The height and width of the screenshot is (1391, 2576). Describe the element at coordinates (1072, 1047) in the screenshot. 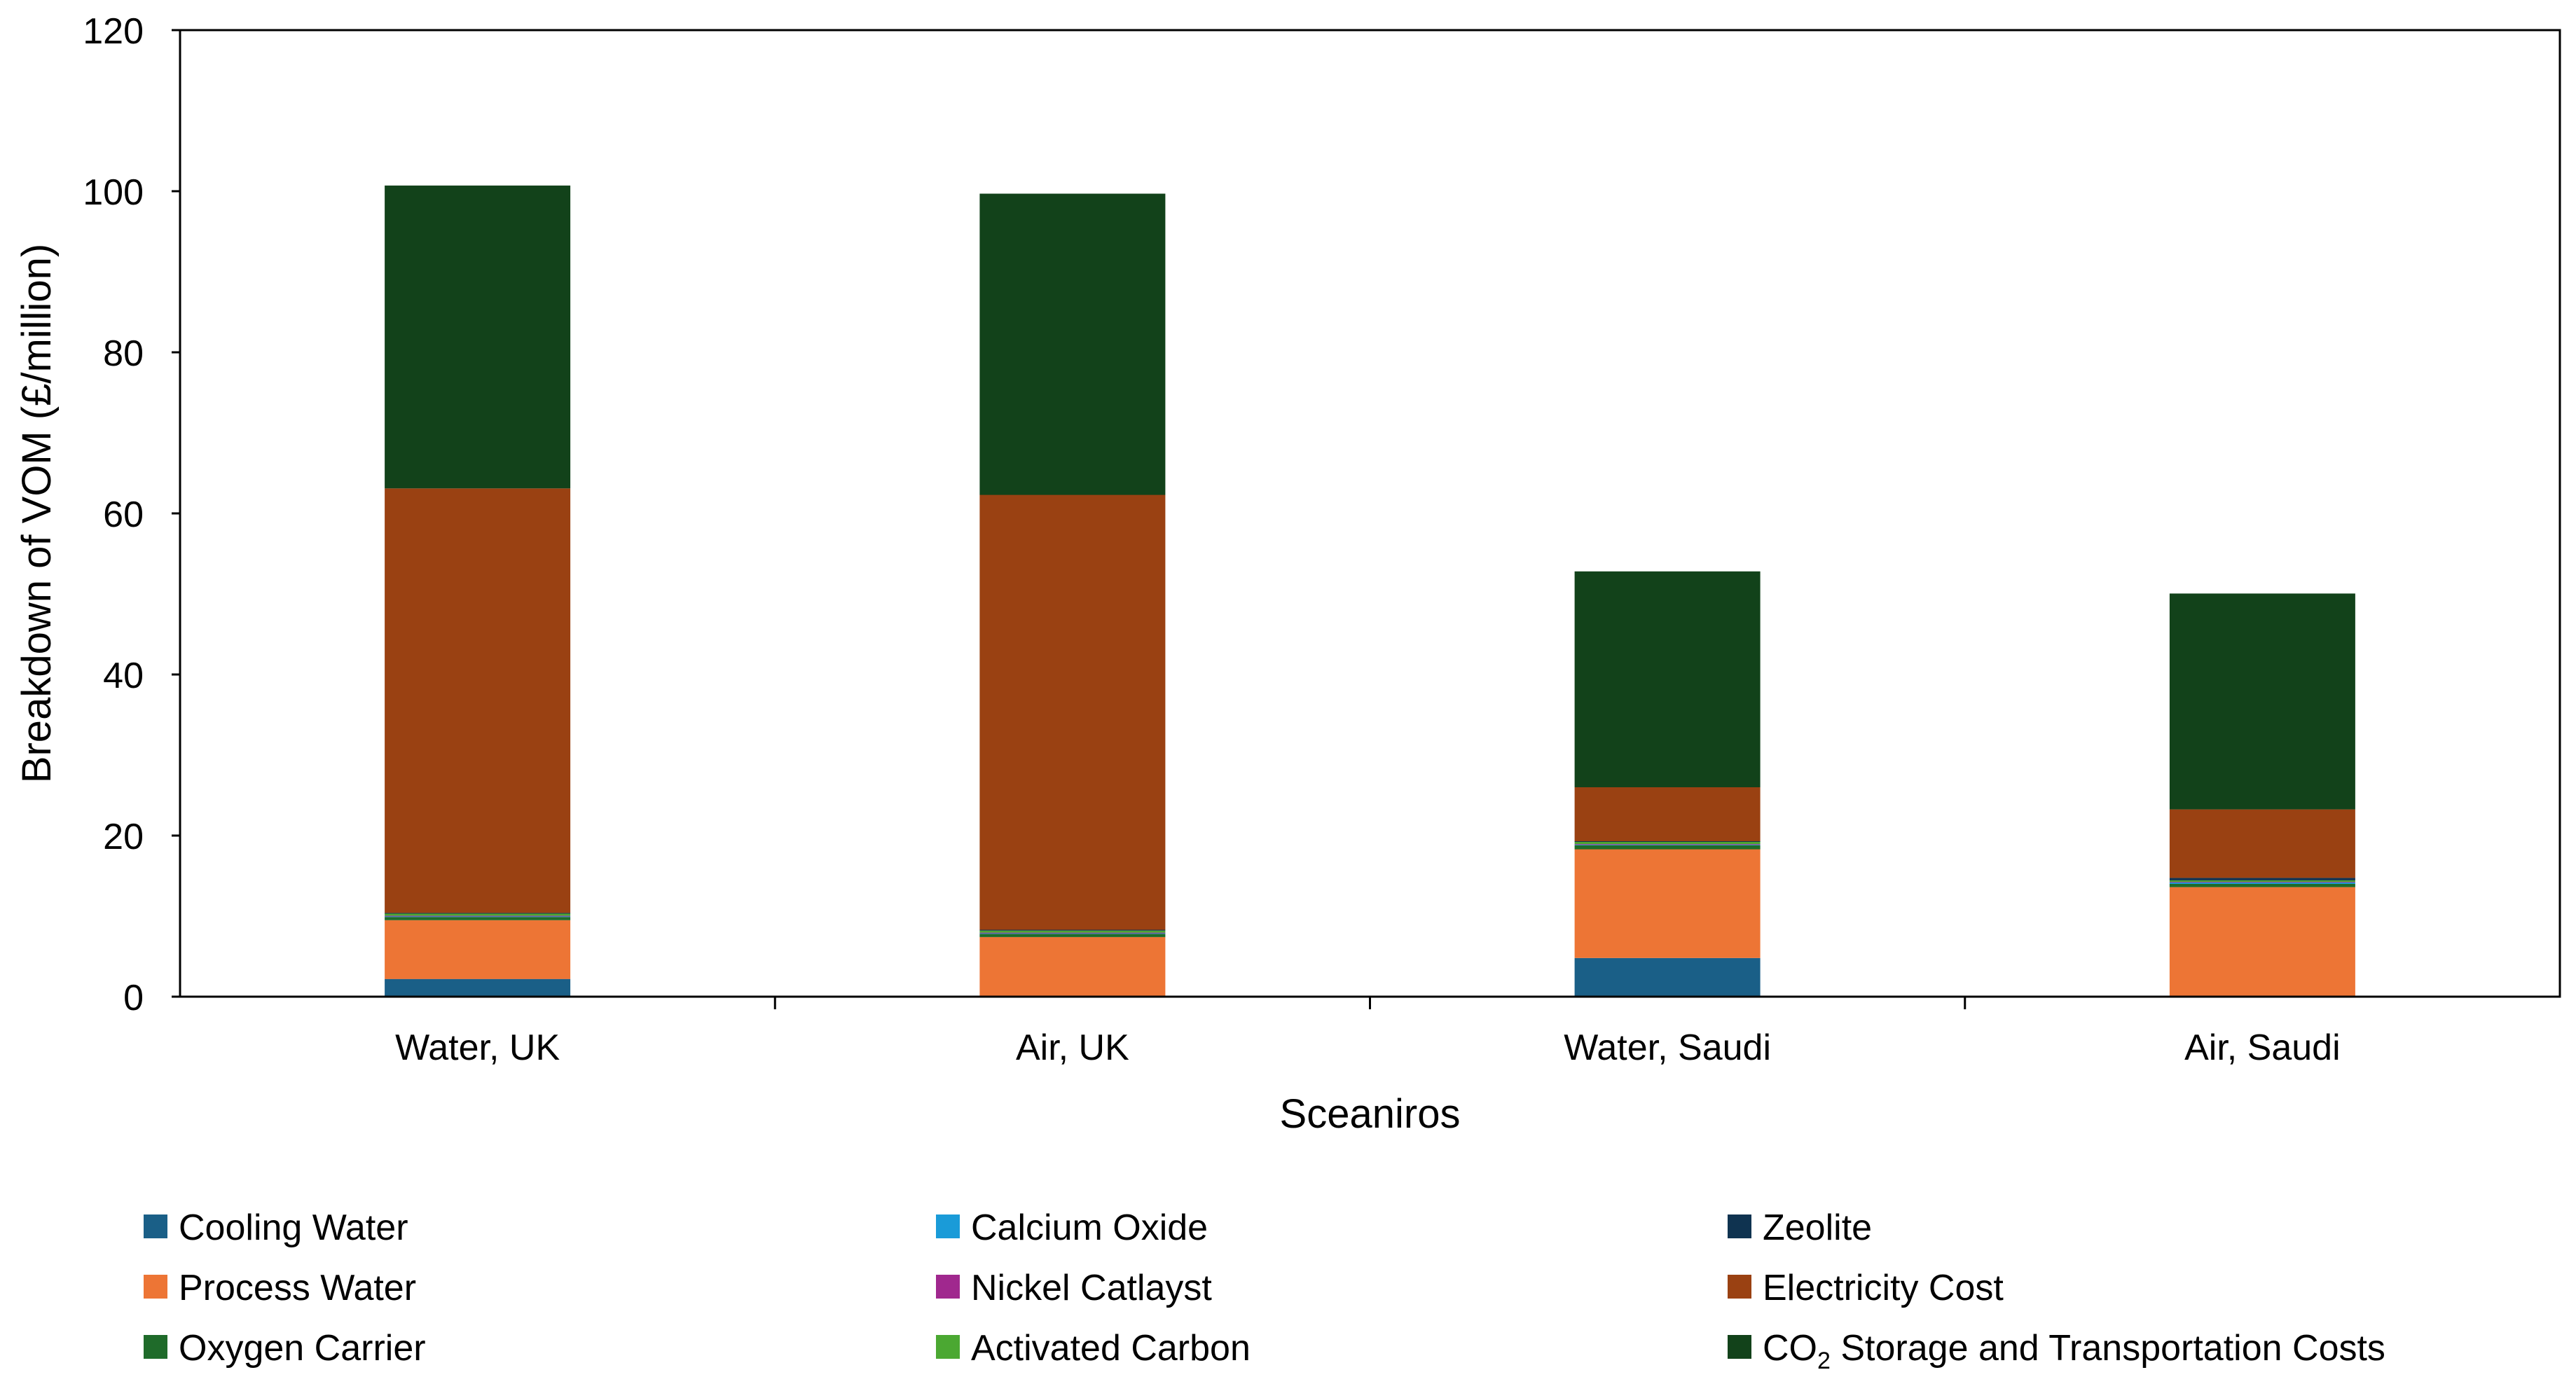

I see `x-tick-label: Air, UK` at that location.